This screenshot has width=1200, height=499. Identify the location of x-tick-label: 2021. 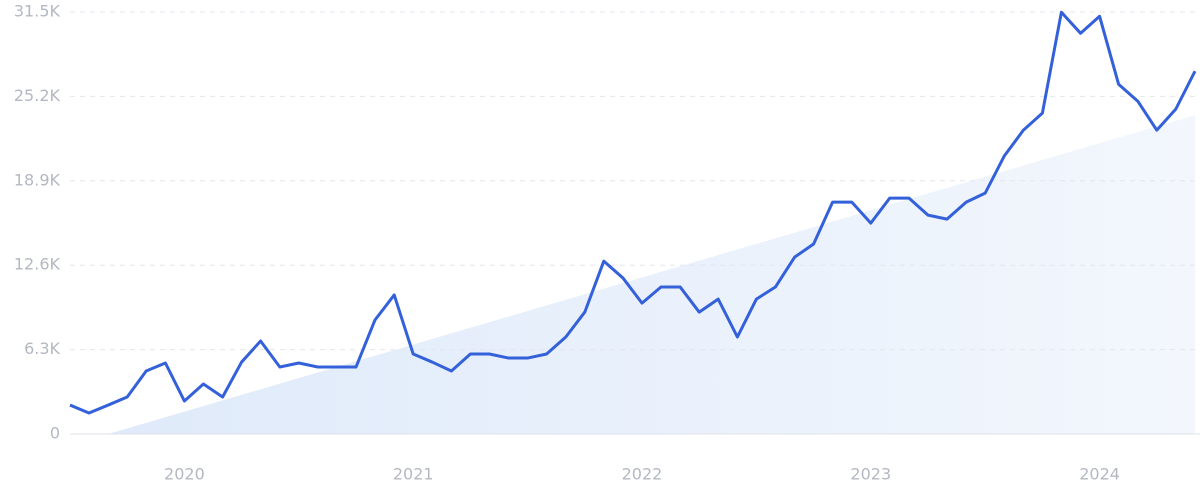
(413, 474).